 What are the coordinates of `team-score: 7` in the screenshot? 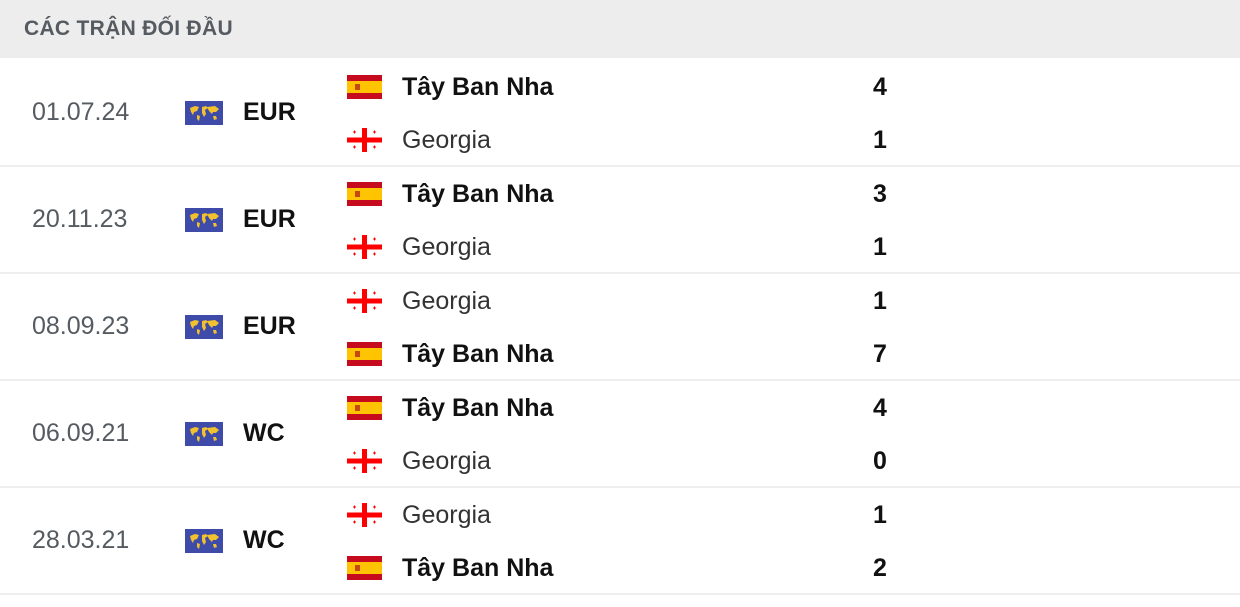 It's located at (880, 353).